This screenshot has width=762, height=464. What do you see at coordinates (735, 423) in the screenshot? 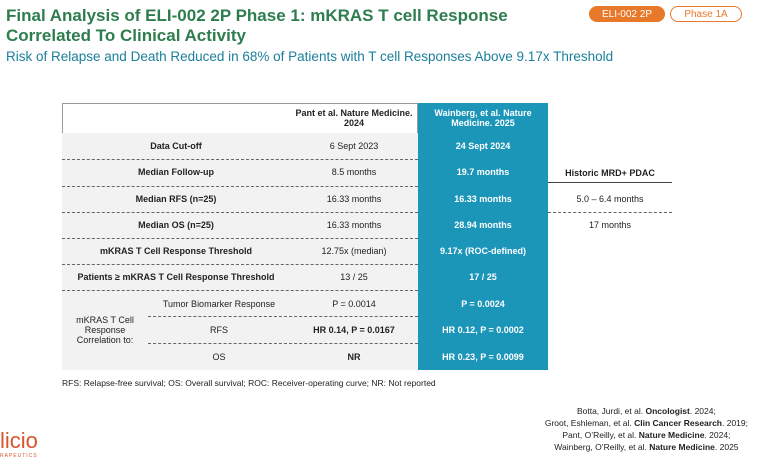
I see `reference-part: . 2019;` at bounding box center [735, 423].